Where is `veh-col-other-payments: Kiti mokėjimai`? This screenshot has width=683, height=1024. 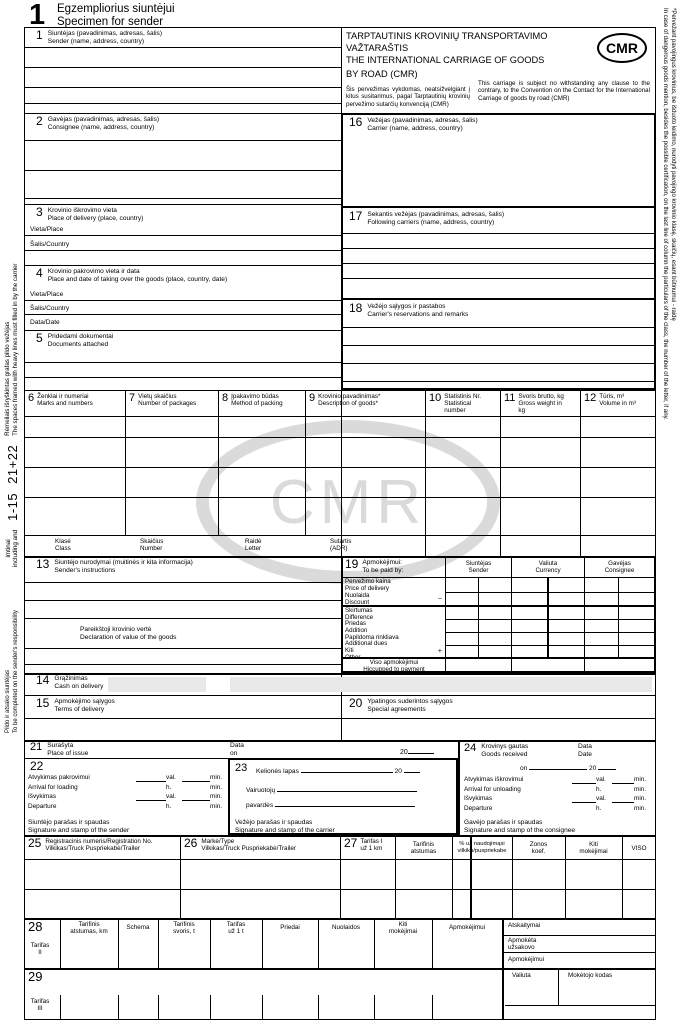
veh-col-other-payments: Kiti mokėjimai is located at coordinates (593, 848).